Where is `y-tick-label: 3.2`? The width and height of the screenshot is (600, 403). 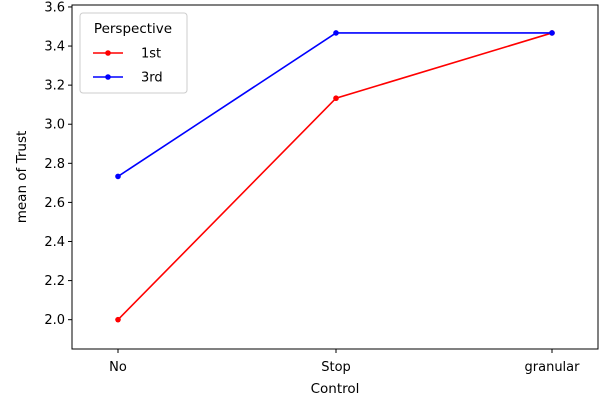 y-tick-label: 3.2 is located at coordinates (54, 86).